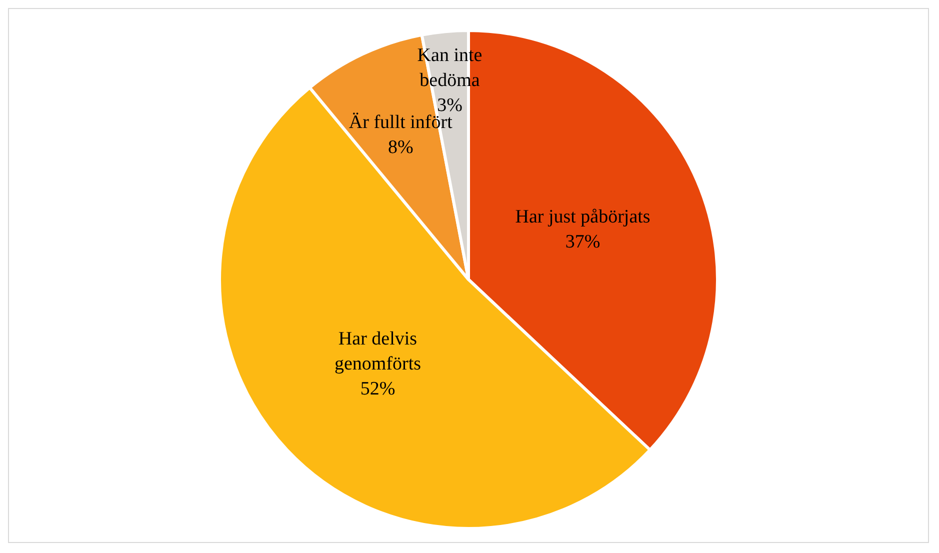 This screenshot has height=553, width=939. What do you see at coordinates (378, 389) in the screenshot?
I see `data-label: 52%` at bounding box center [378, 389].